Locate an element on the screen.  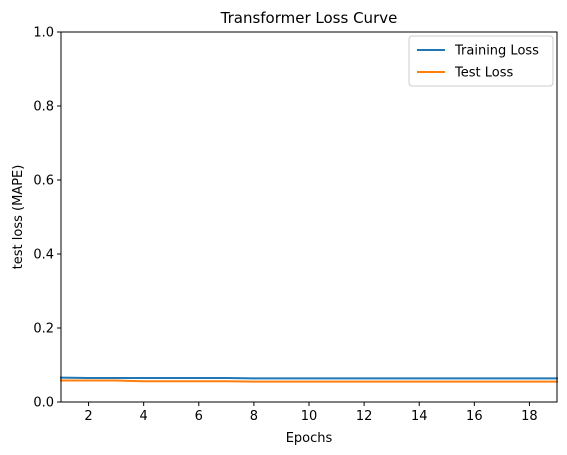
chart-title: Transformer Loss Curve is located at coordinates (309, 18).